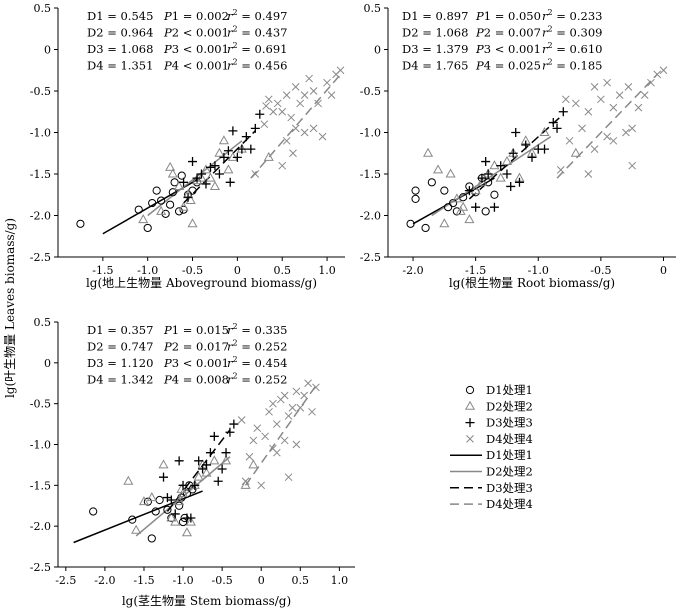 The image size is (686, 616). Describe the element at coordinates (475, 270) in the screenshot. I see `x-tick-label: -1.5` at that location.